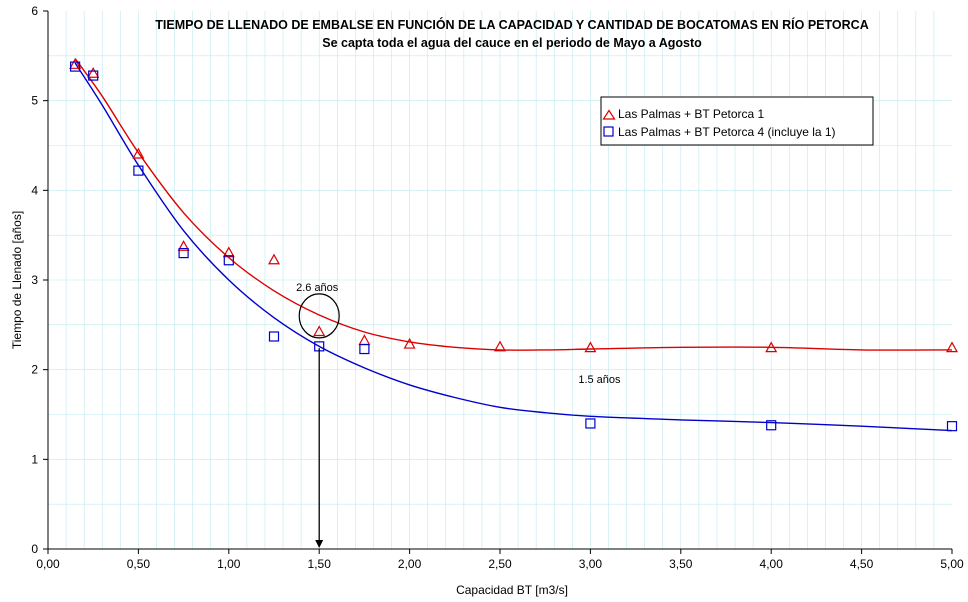 The height and width of the screenshot is (602, 968). Describe the element at coordinates (599, 380) in the screenshot. I see `annotation-label: 1.5 años` at that location.